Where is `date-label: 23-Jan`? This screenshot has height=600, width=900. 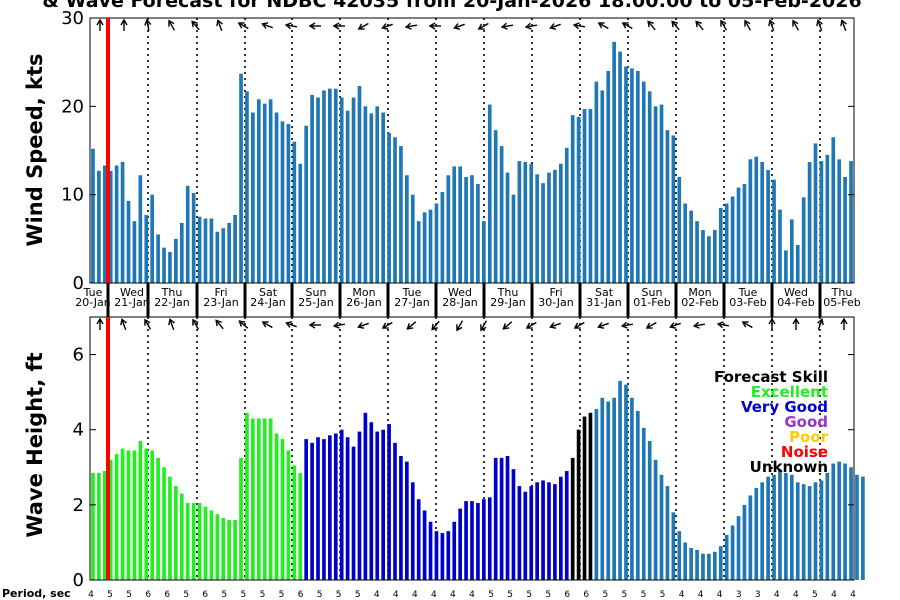 date-label: 23-Jan is located at coordinates (221, 302).